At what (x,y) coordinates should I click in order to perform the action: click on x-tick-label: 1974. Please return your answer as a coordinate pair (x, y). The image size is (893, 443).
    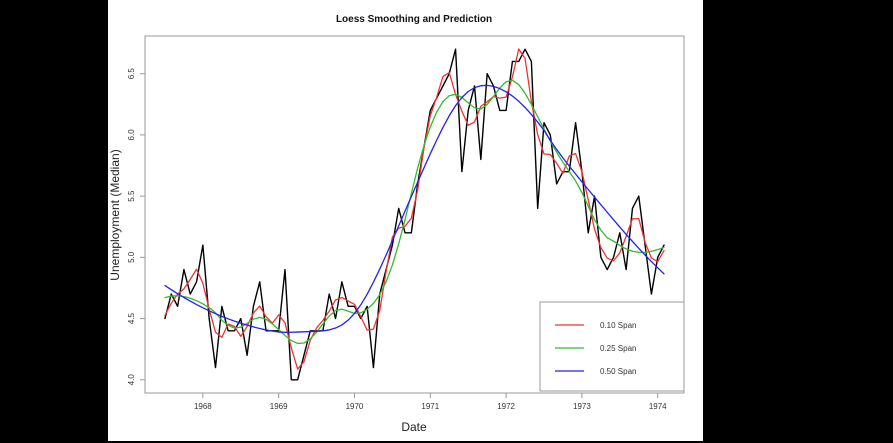
    Looking at the image, I should click on (658, 406).